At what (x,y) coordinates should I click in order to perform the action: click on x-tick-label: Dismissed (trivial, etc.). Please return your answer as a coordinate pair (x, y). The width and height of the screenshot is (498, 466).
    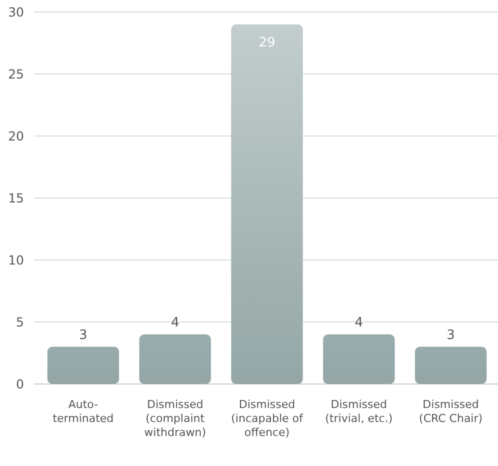
    Looking at the image, I should click on (359, 411).